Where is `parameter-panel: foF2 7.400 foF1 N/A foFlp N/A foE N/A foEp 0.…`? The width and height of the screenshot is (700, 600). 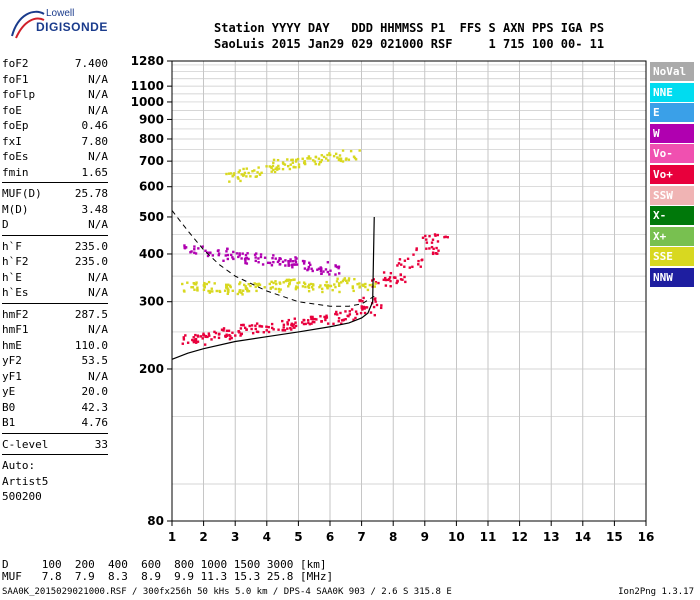
parameter-panel: foF2 7.400 foF1 N/A foFlp N/A foE N/A foEp 0.… is located at coordinates (55, 280).